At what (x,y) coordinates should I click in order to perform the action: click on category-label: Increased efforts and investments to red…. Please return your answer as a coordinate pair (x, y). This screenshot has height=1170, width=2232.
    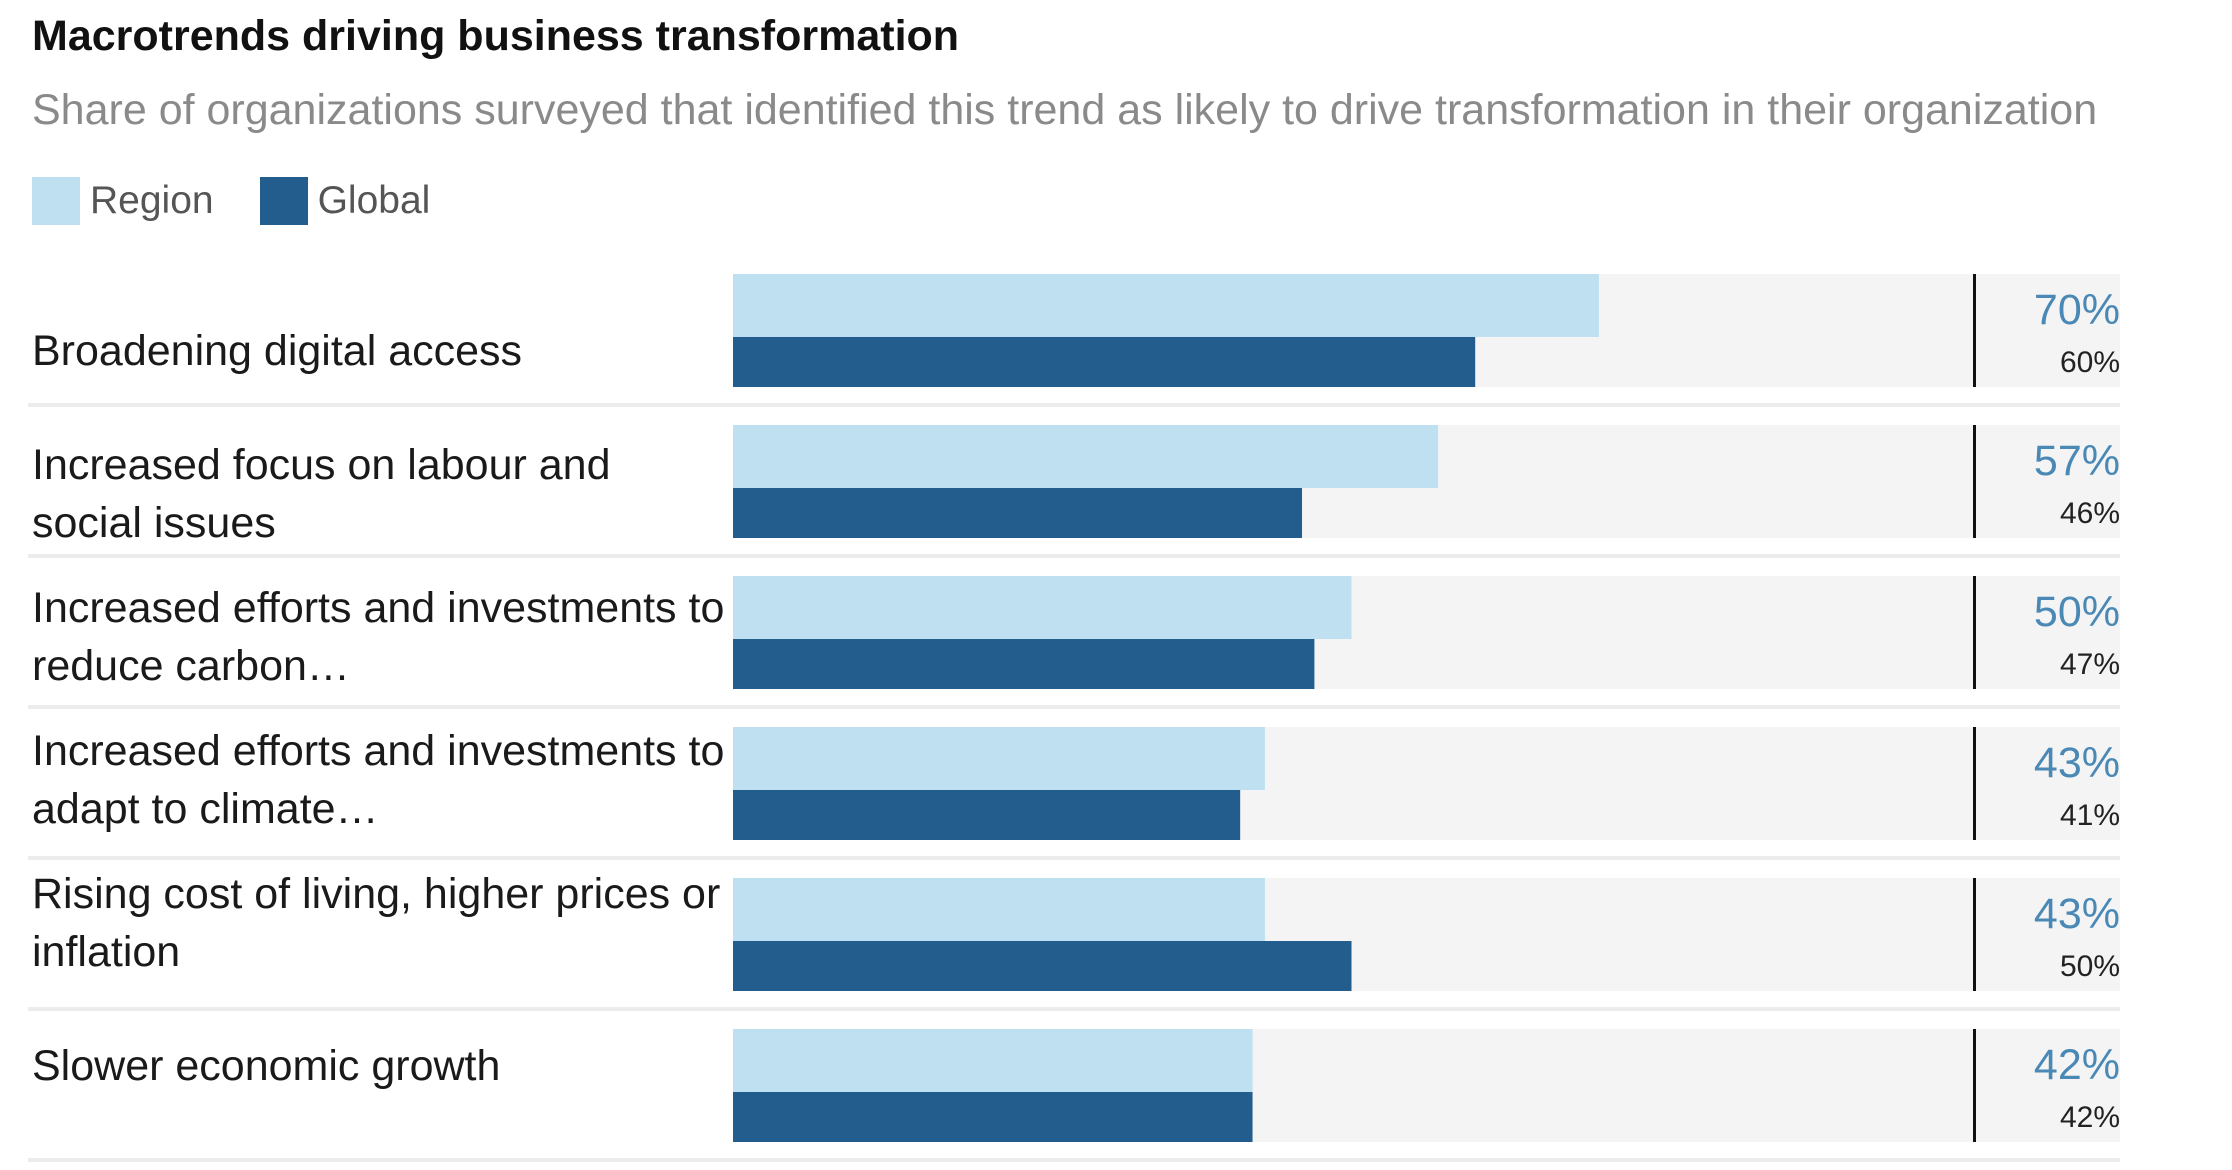
    Looking at the image, I should click on (378, 637).